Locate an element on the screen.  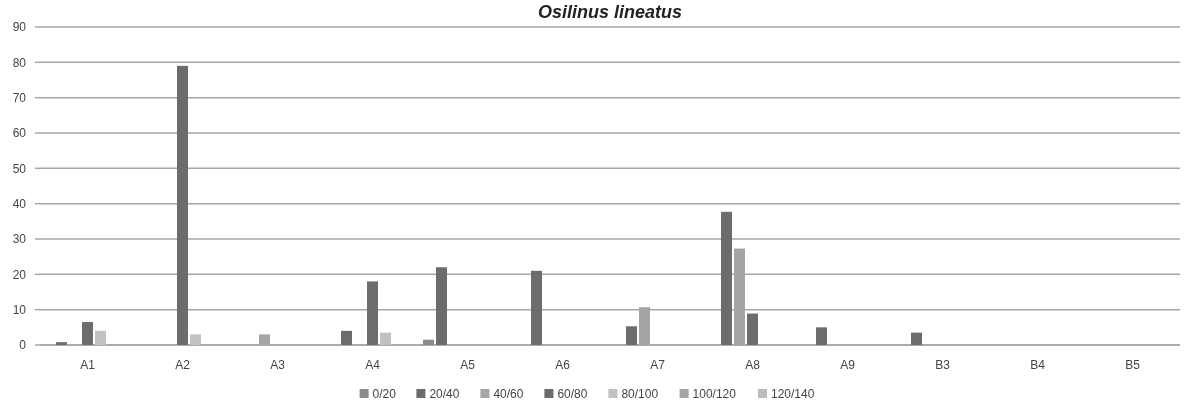
y-tick-label: 0 is located at coordinates (23, 345).